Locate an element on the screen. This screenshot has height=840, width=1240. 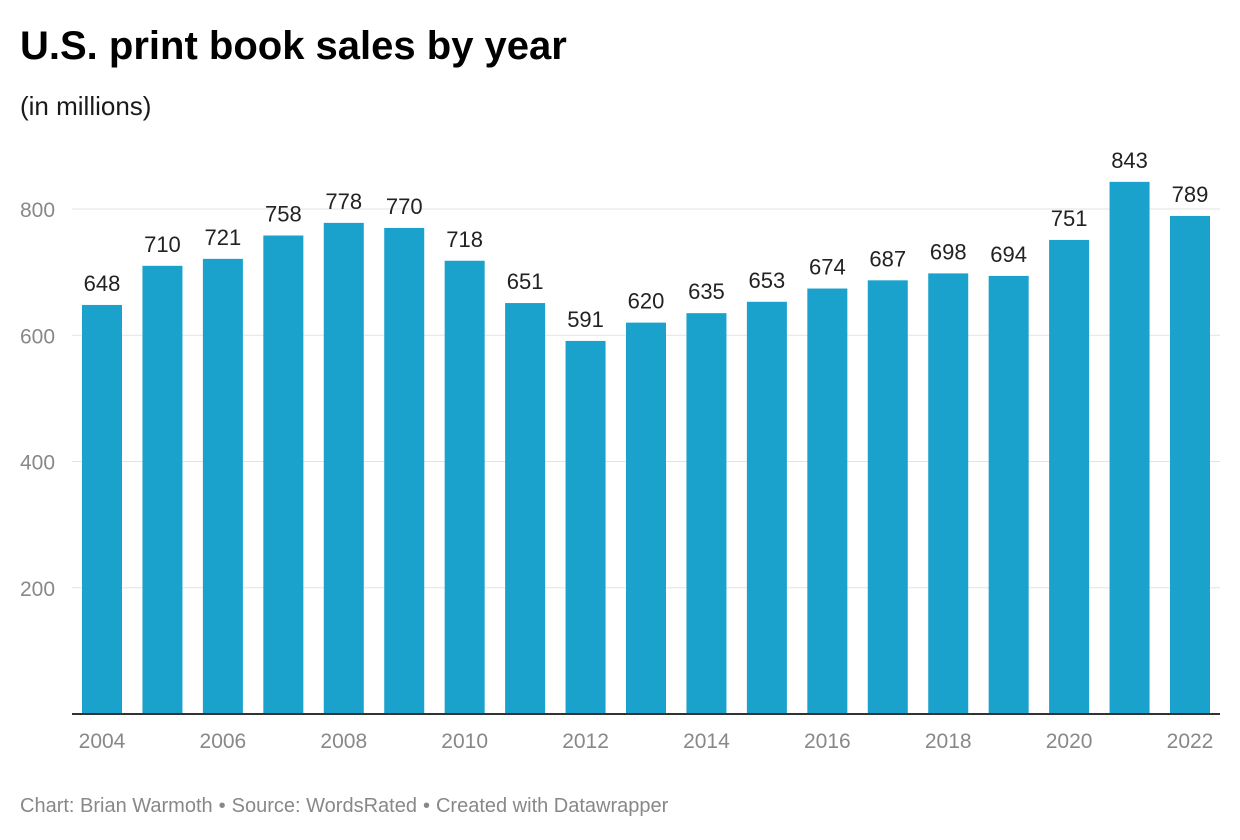
value-label: 648 is located at coordinates (102, 283).